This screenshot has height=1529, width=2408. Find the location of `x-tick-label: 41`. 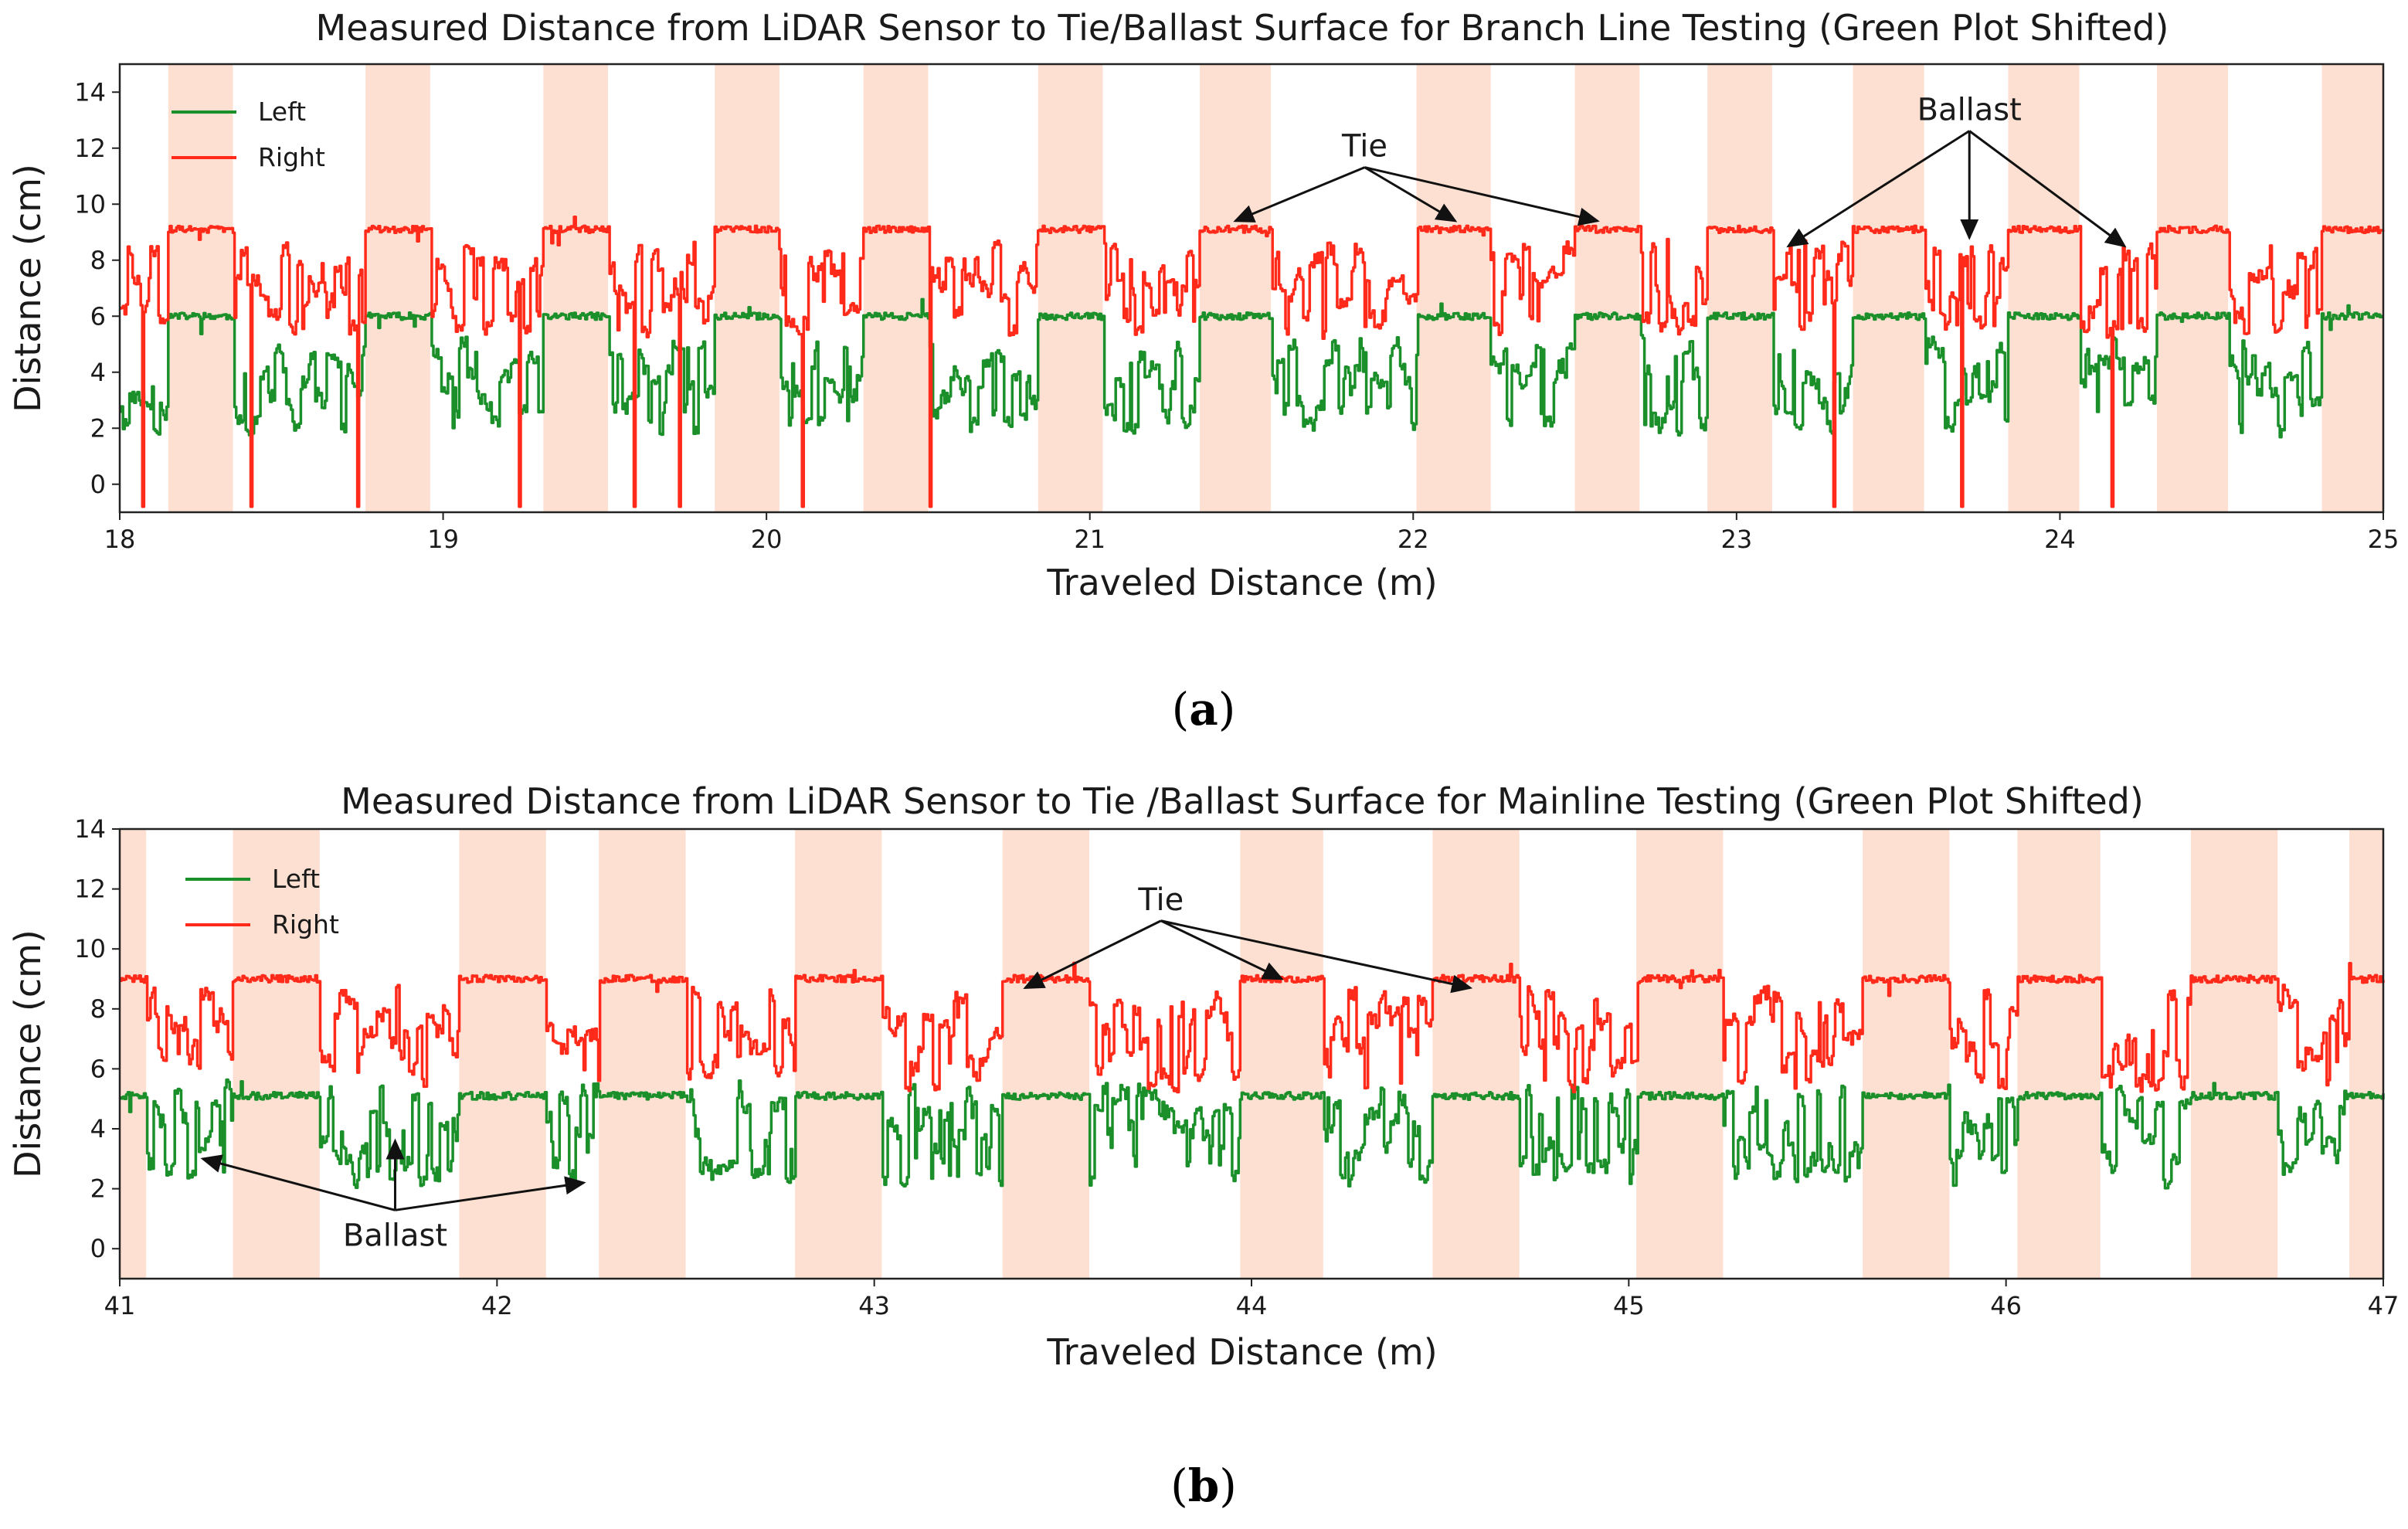

x-tick-label: 41 is located at coordinates (120, 1306).